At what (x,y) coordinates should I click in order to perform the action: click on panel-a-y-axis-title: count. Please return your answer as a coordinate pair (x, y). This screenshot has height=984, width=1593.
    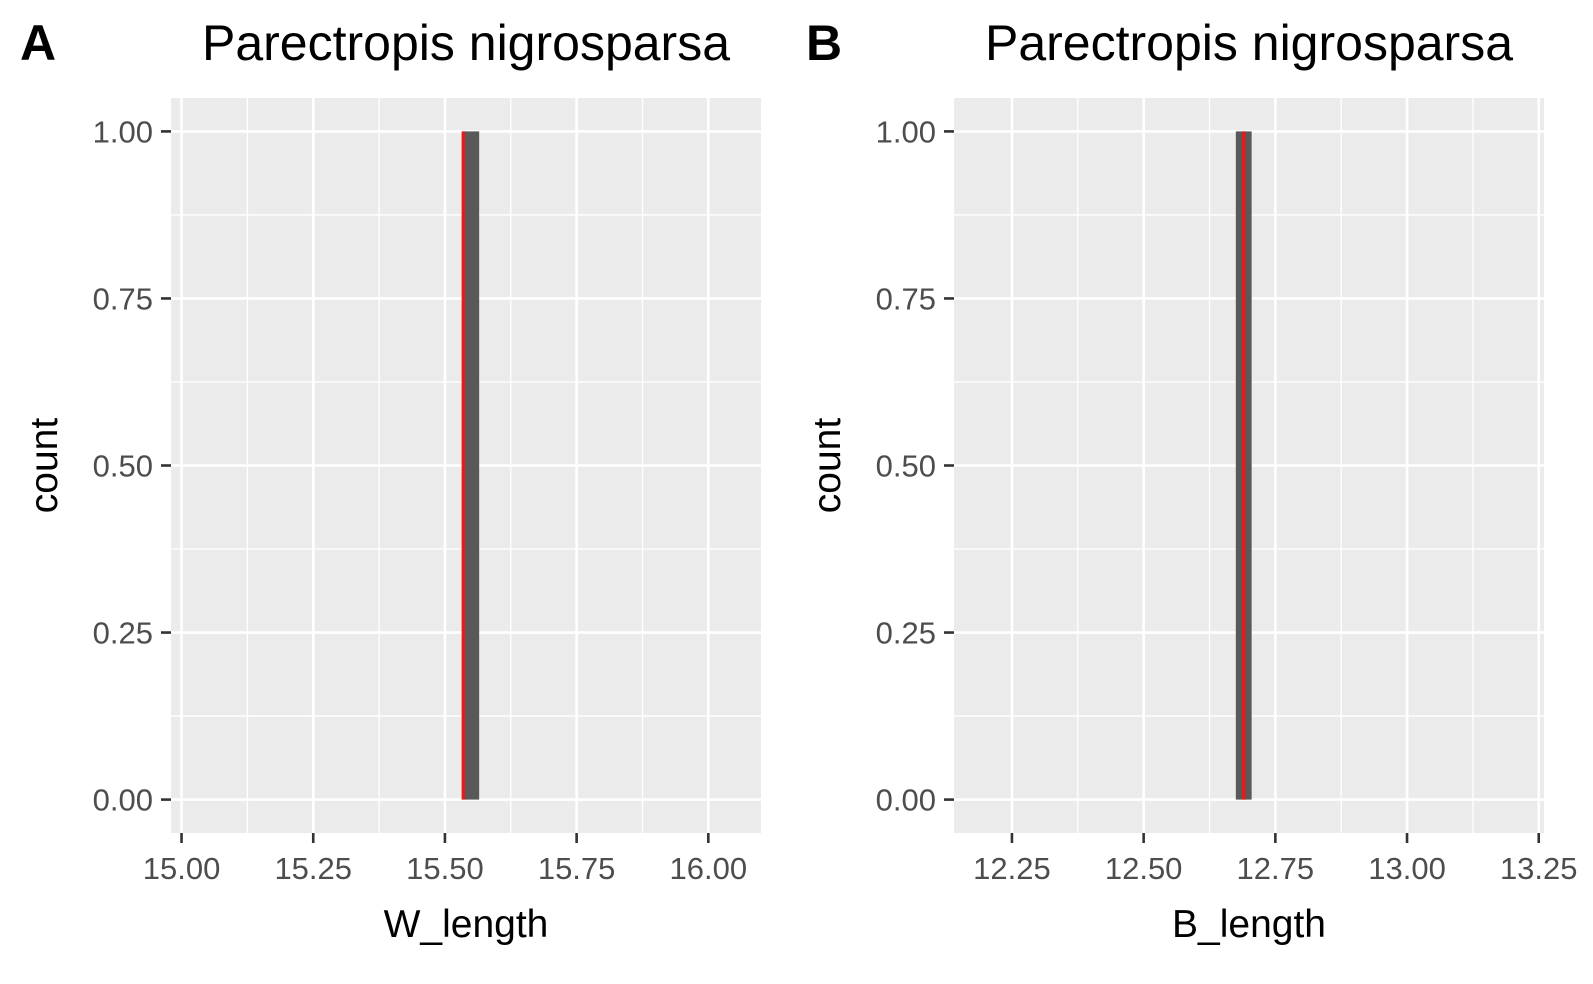
    Looking at the image, I should click on (44, 466).